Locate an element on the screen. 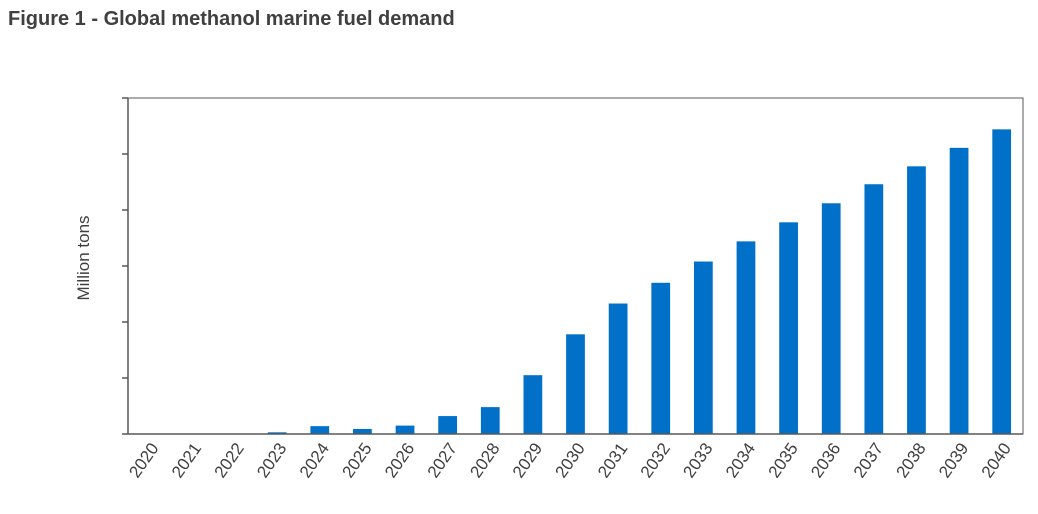 This screenshot has height=514, width=1038. x-tick-label: 2034 is located at coordinates (740, 460).